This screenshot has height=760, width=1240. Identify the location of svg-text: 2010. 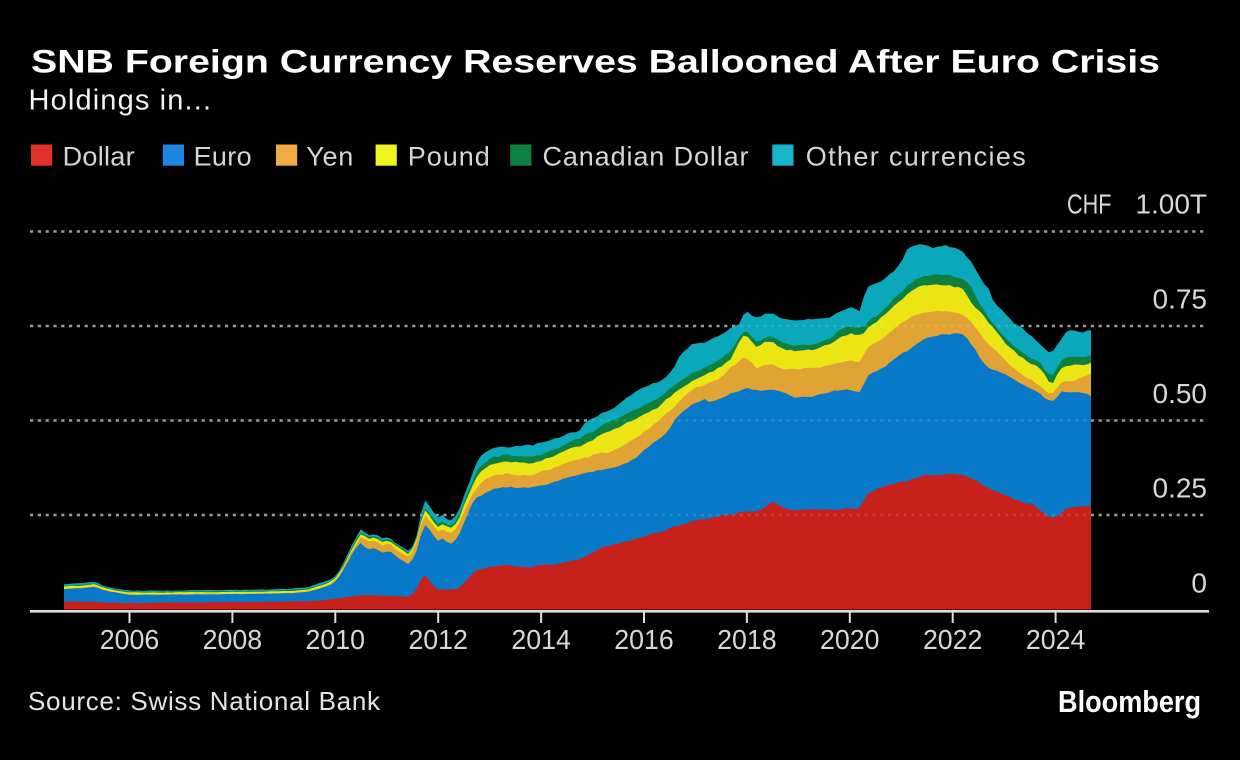
(336, 639).